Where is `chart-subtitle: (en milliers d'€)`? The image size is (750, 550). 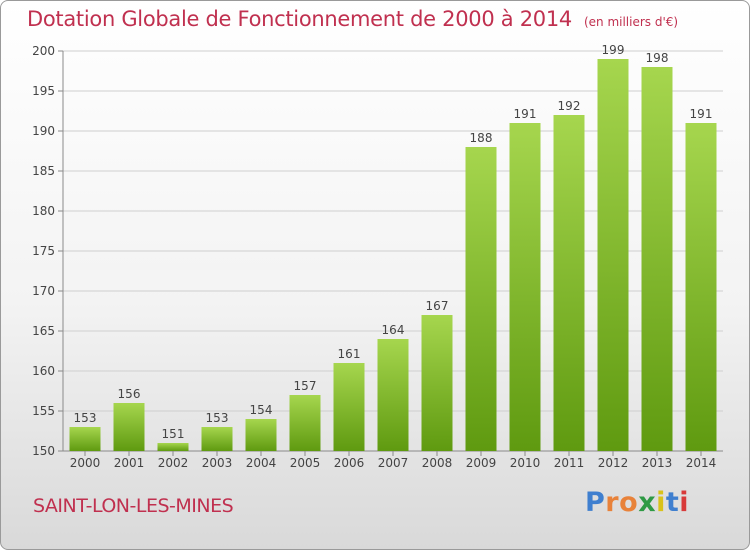
chart-subtitle: (en milliers d'€) is located at coordinates (631, 22).